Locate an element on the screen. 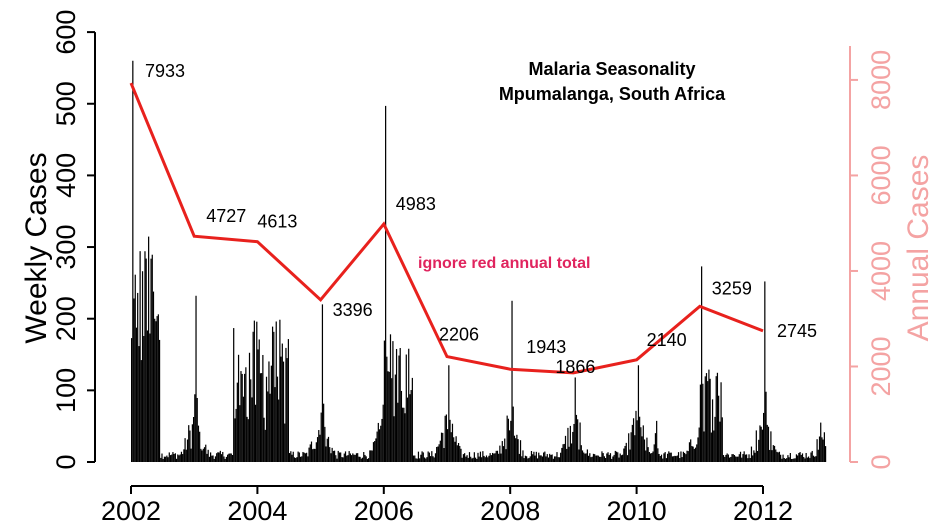  x-tick-label: 2010 is located at coordinates (637, 511).